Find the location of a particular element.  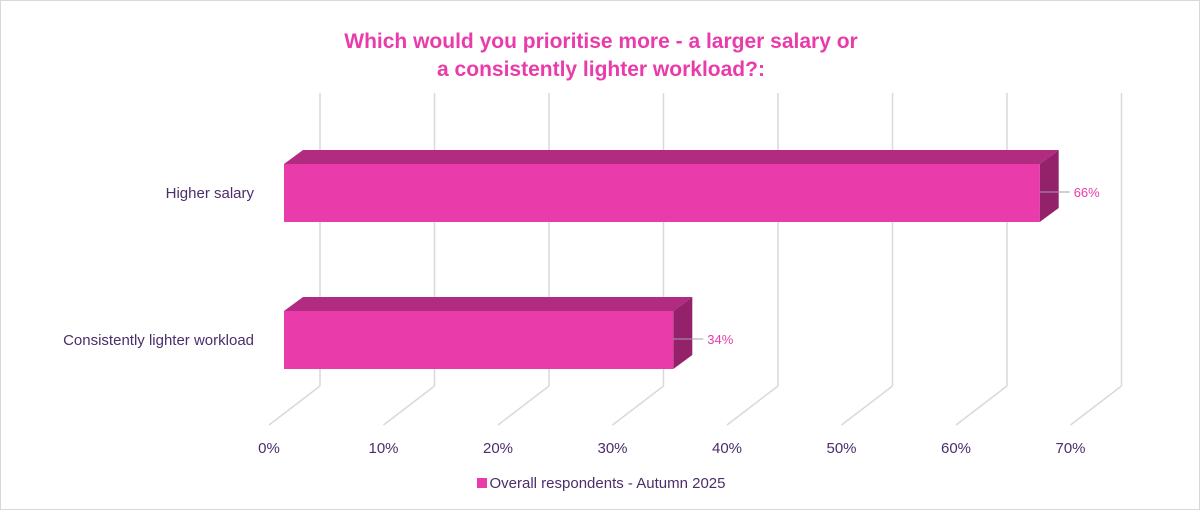

x-tick-label: 20% is located at coordinates (498, 448).